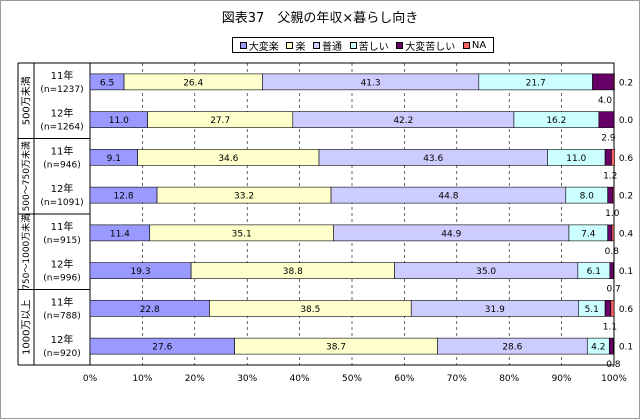 This screenshot has width=640, height=419. Describe the element at coordinates (592, 310) in the screenshot. I see `data-label: 5.1` at that location.